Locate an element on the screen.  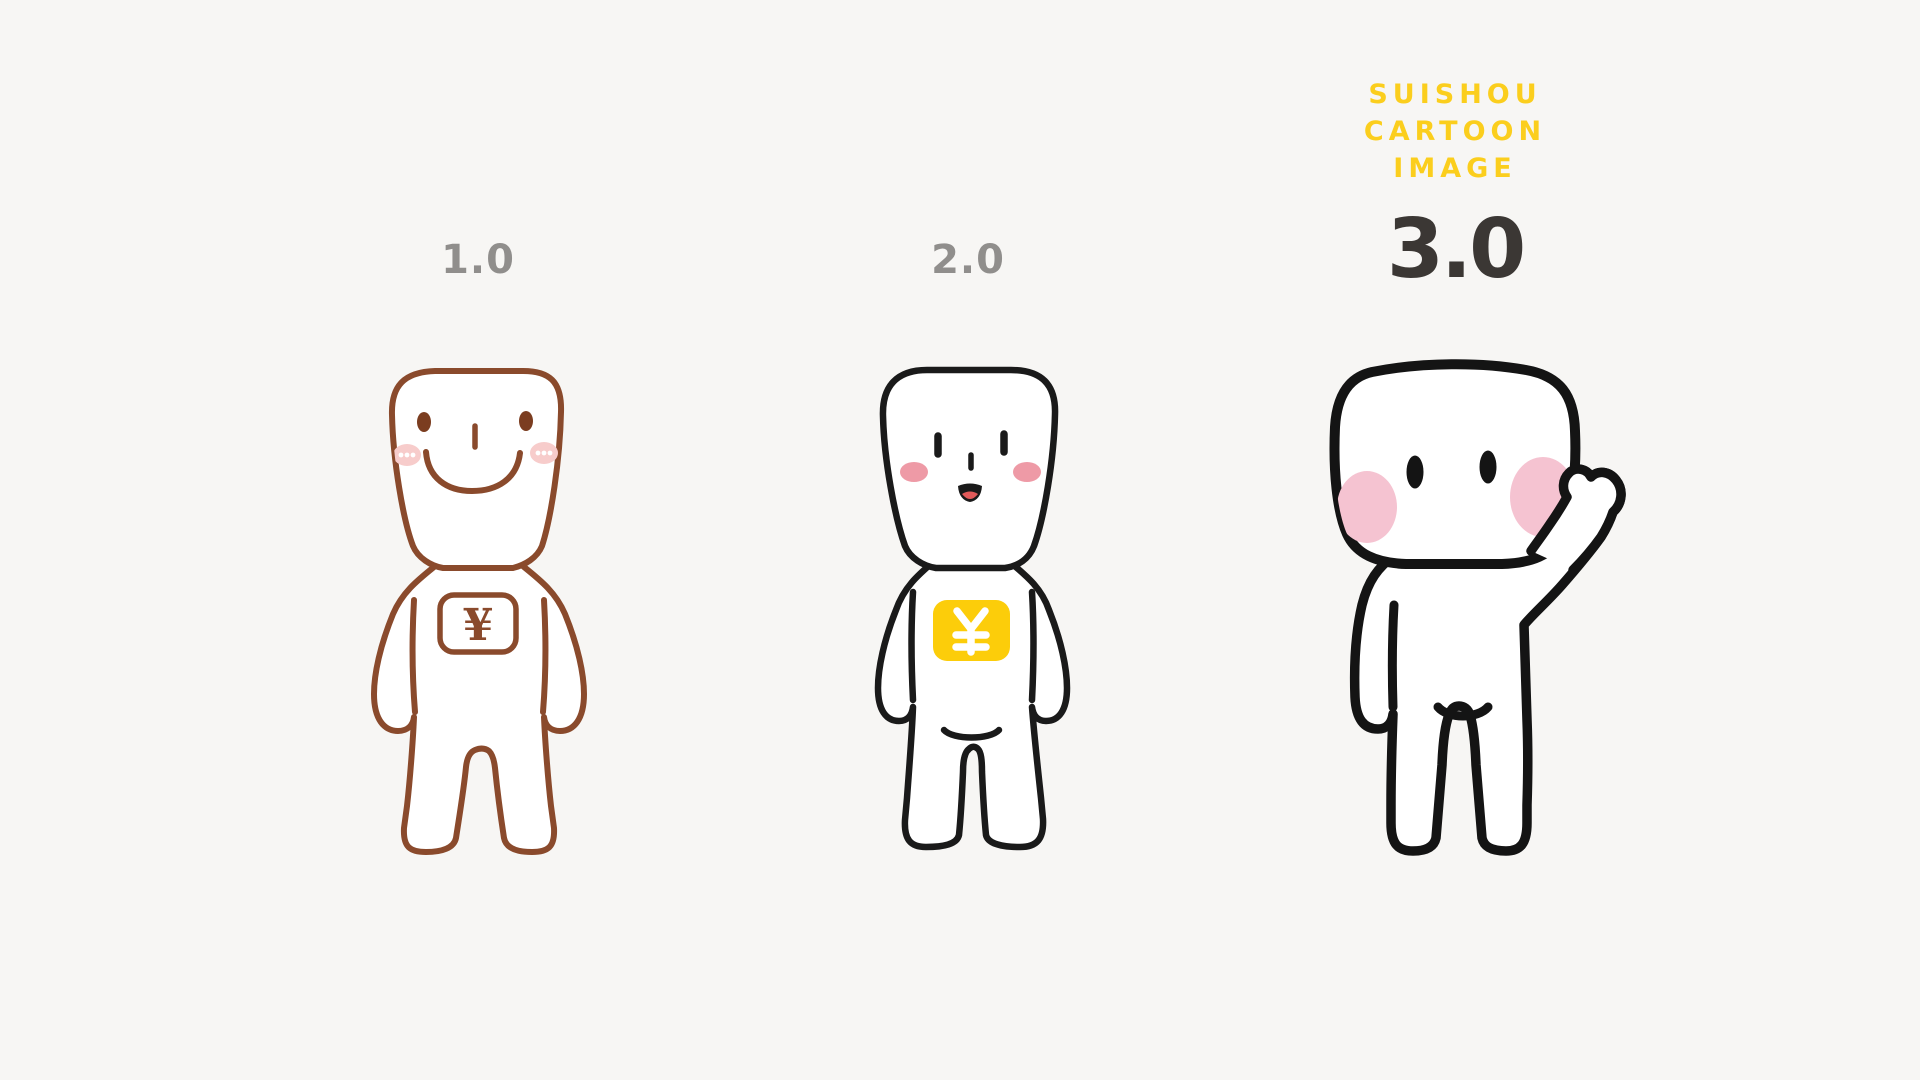
mascot-1-smile is located at coordinates (473, 472).